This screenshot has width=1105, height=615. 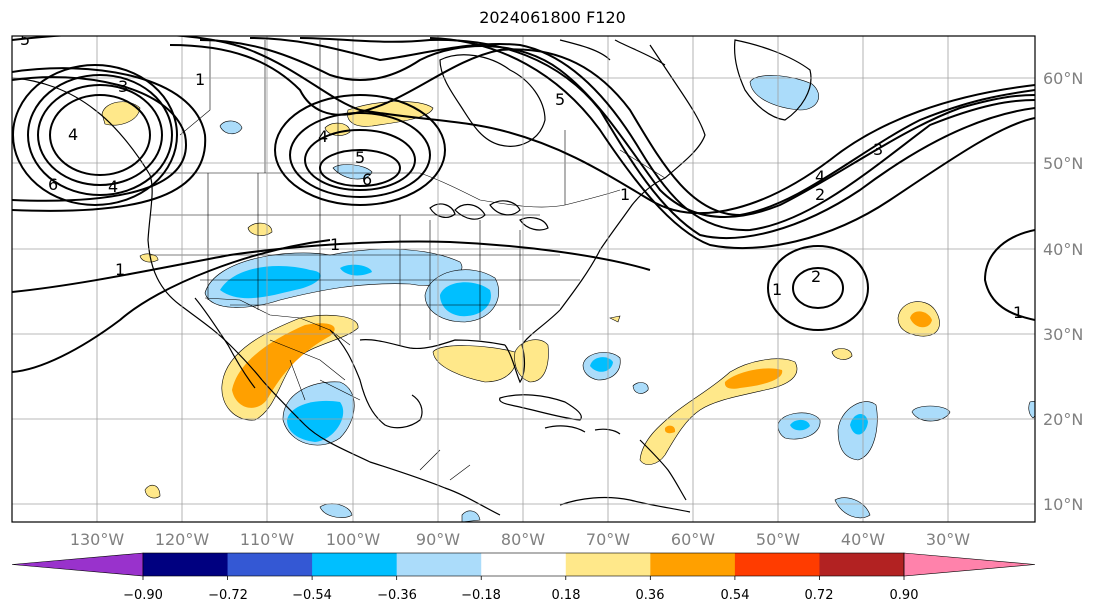 What do you see at coordinates (523, 539) in the screenshot?
I see `lon-label: 80°W` at bounding box center [523, 539].